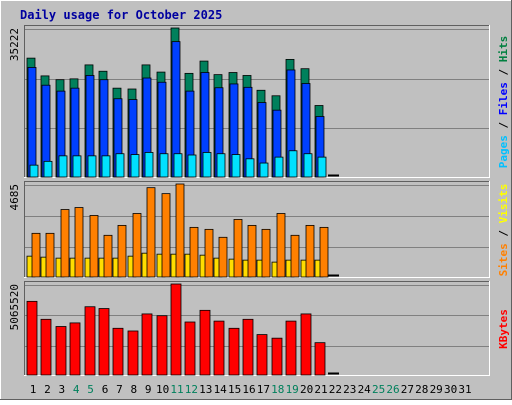 The height and width of the screenshot is (405, 512). What do you see at coordinates (148, 389) in the screenshot?
I see `x-tick-label: 9` at bounding box center [148, 389].